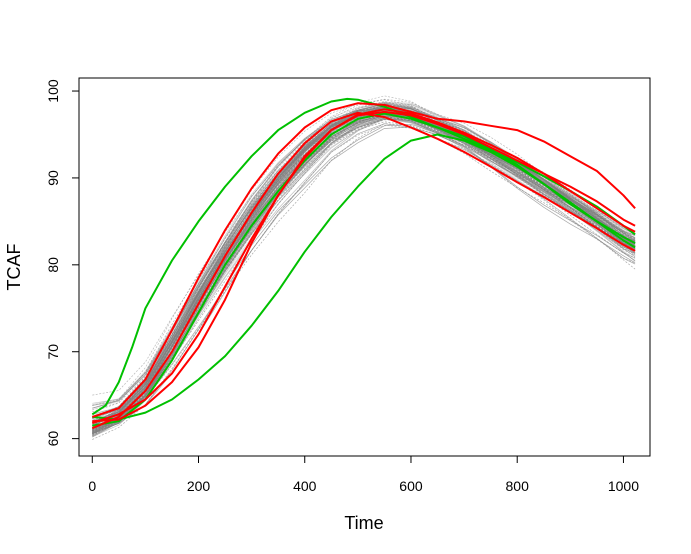 The width and height of the screenshot is (691, 554). I want to click on x-tick-label: 200, so click(199, 486).